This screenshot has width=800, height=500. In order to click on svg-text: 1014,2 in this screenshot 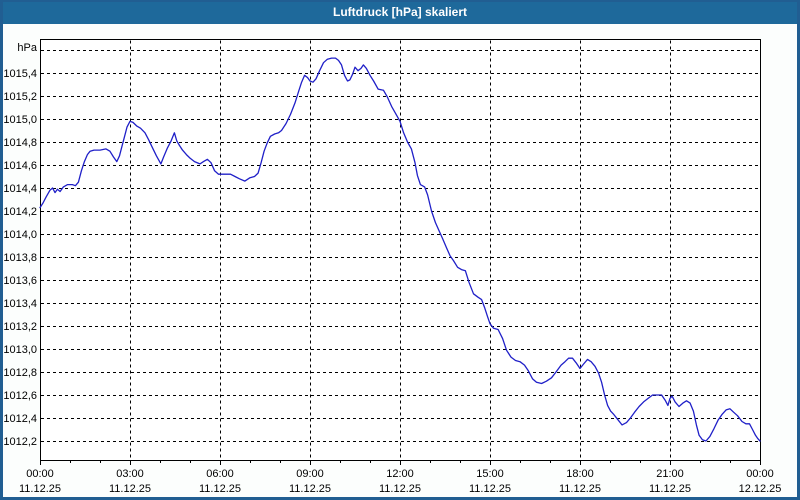, I will do `click(20, 212)`.